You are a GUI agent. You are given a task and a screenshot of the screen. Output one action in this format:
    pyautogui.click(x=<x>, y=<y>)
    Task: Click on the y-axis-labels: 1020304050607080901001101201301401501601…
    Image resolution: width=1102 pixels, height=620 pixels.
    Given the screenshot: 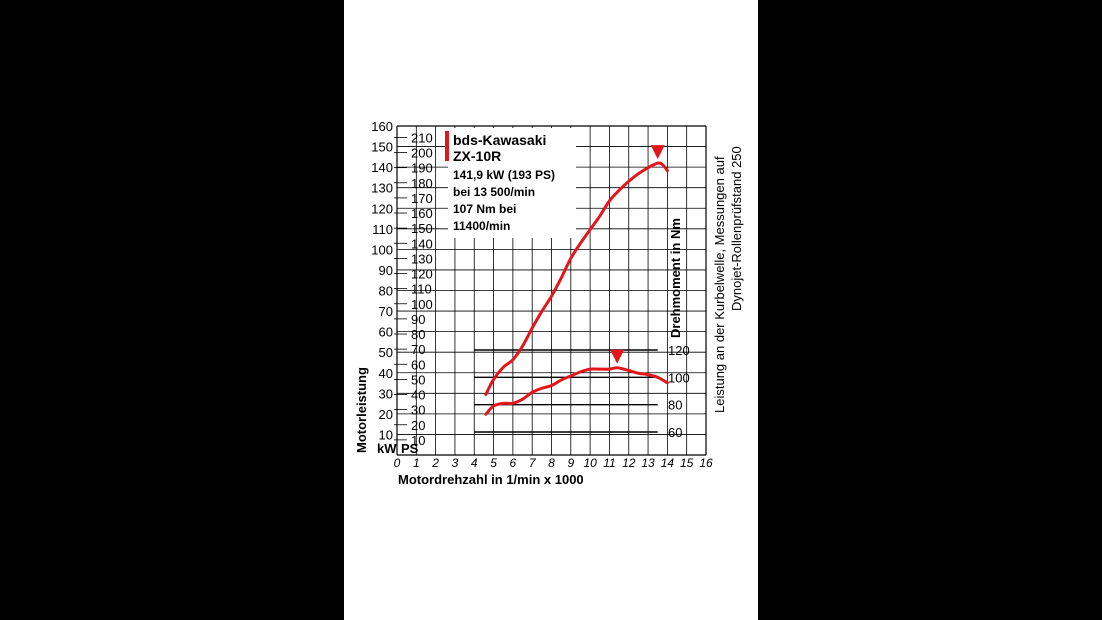 What is the action you would take?
    pyautogui.click(x=401, y=283)
    